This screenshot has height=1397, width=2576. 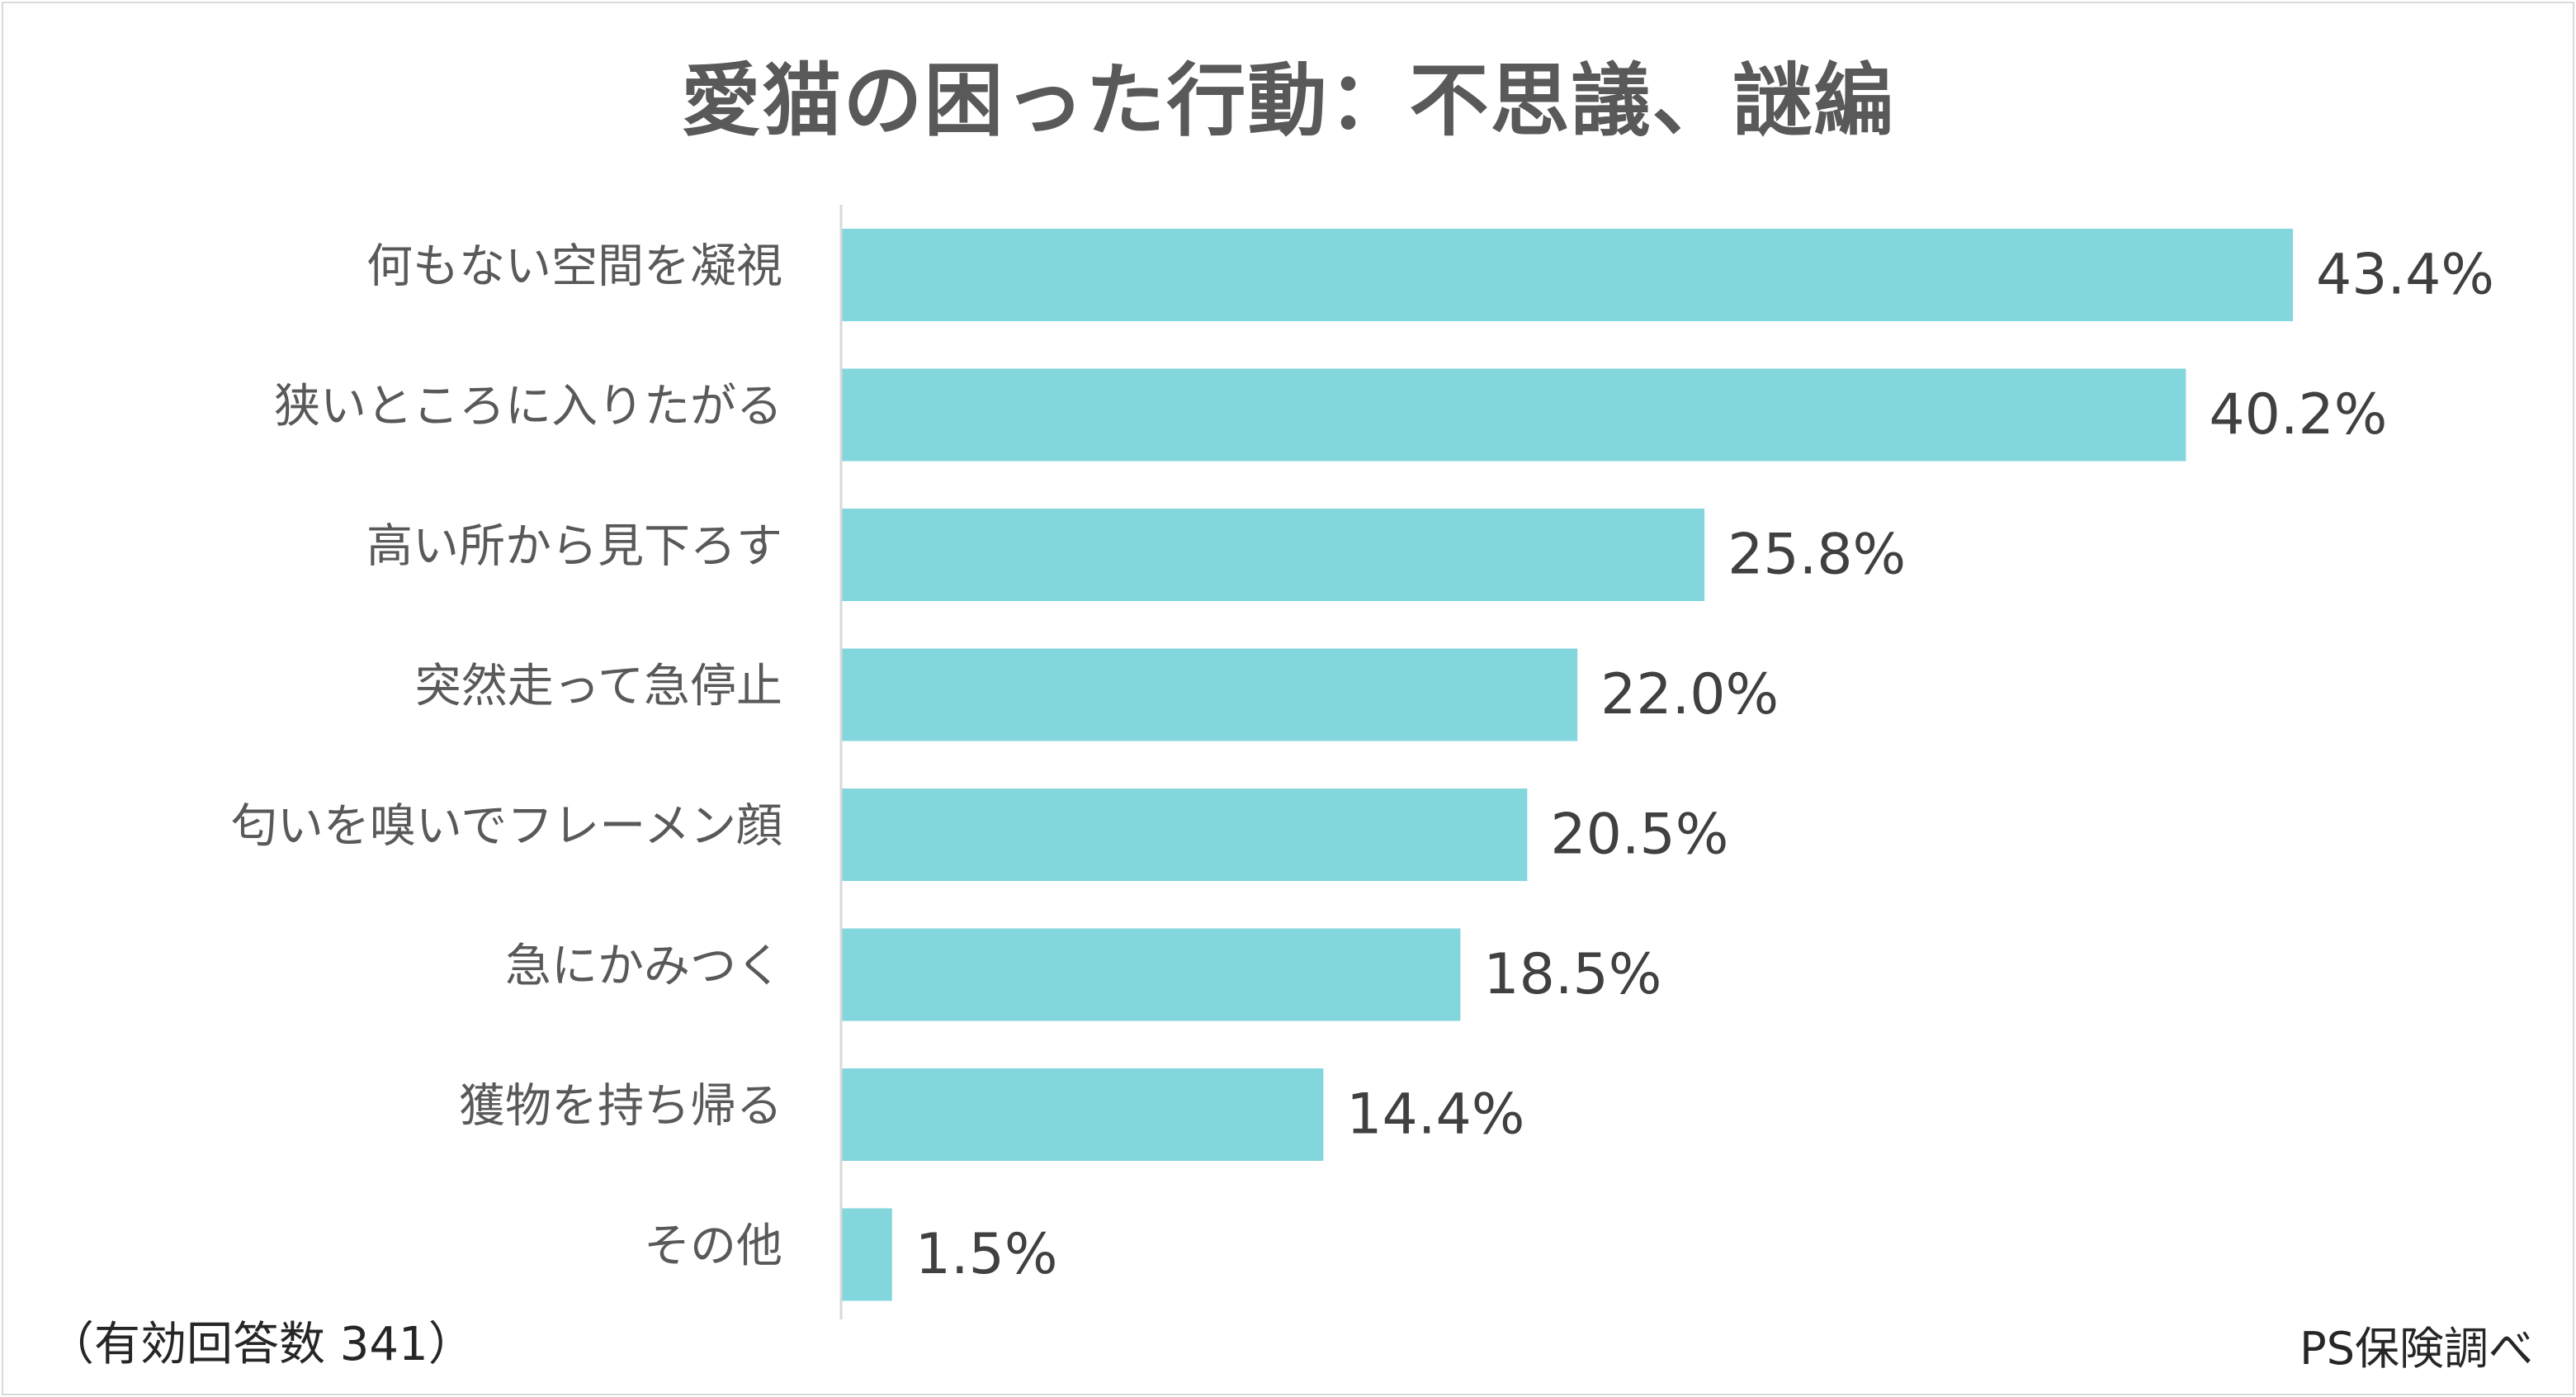 I want to click on category-label-6: 急にかみつく, so click(x=643, y=966).